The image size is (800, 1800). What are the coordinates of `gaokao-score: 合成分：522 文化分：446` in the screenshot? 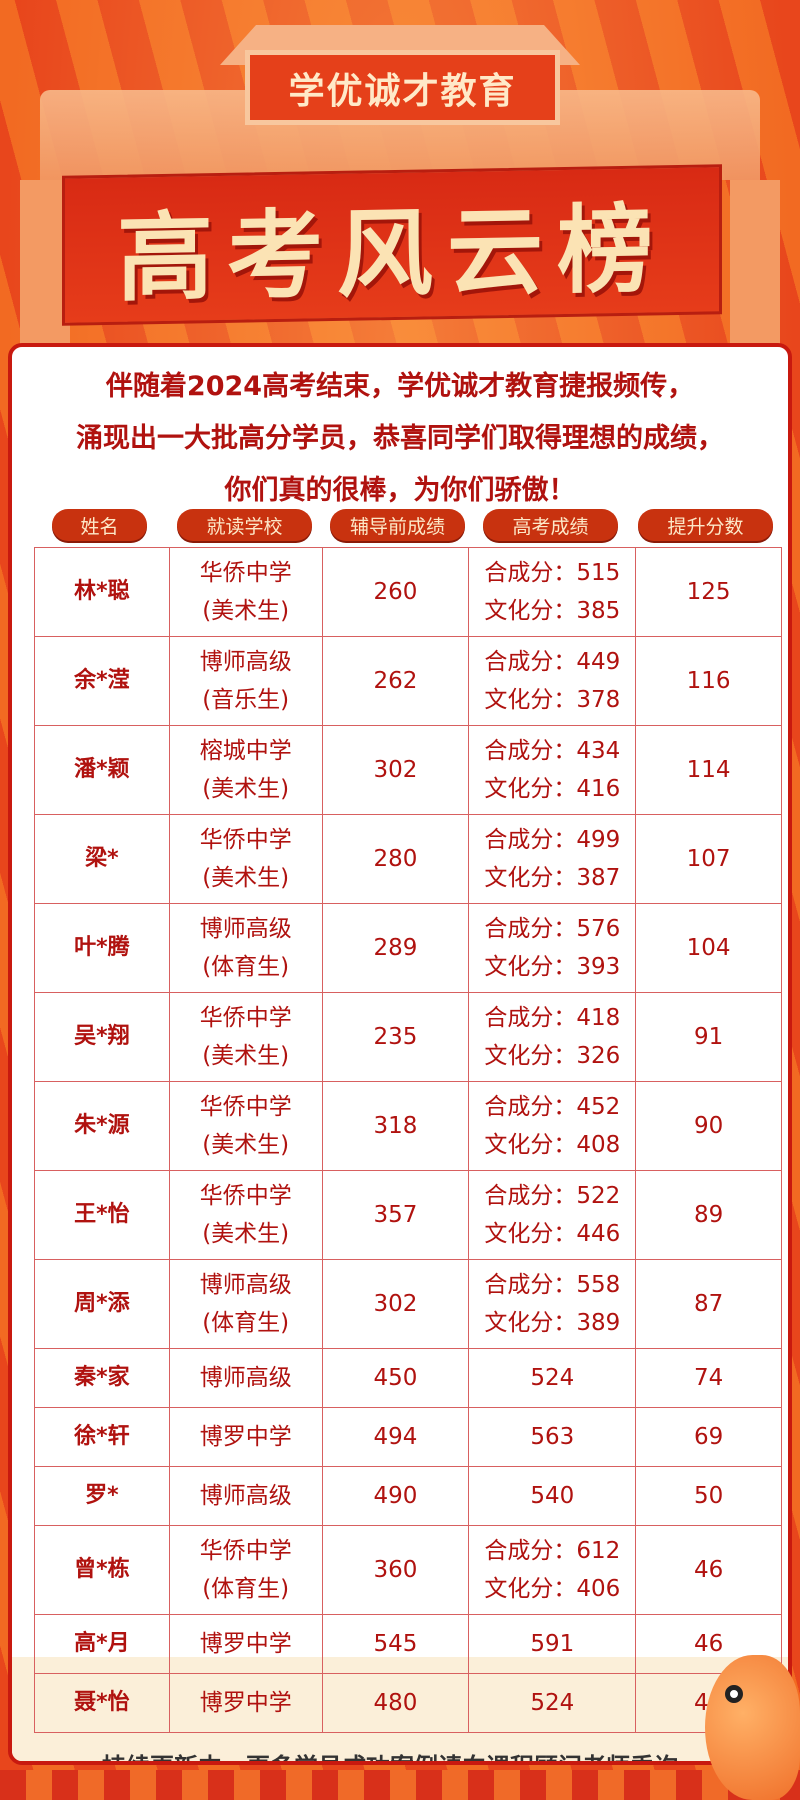 It's located at (552, 1215).